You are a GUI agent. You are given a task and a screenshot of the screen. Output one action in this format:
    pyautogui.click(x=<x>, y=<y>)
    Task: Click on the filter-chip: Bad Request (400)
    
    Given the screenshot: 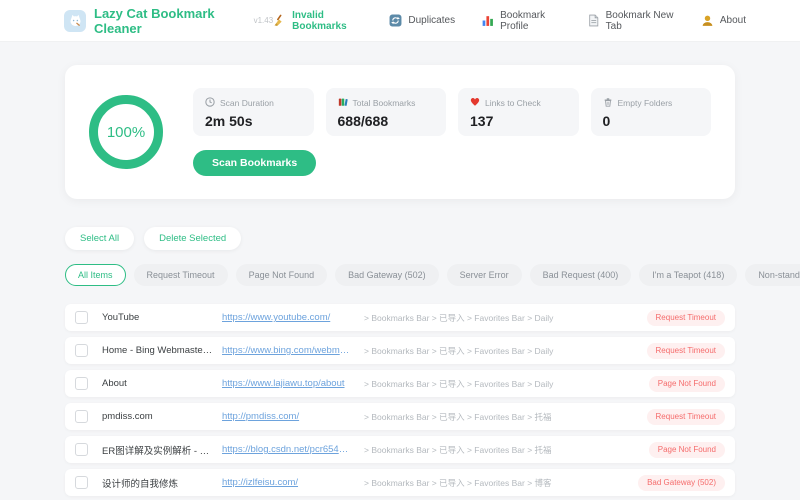 What is the action you would take?
    pyautogui.click(x=580, y=275)
    